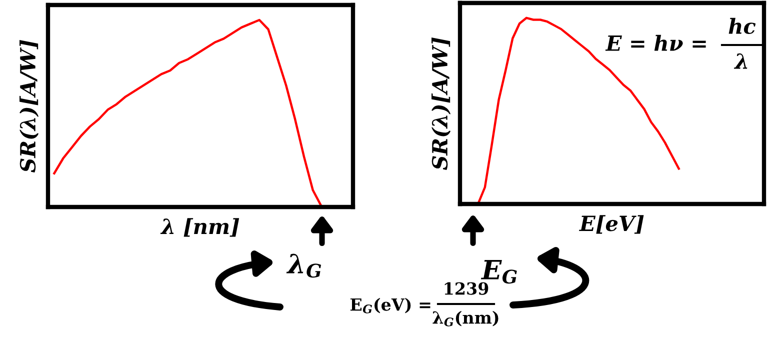 This screenshot has width=768, height=348. I want to click on text: λ, so click(741, 61).